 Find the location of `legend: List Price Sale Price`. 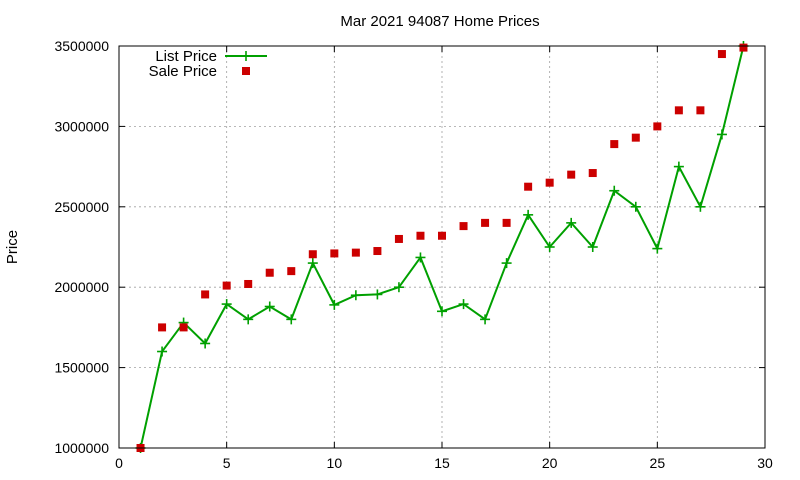

legend: List Price Sale Price is located at coordinates (208, 64).